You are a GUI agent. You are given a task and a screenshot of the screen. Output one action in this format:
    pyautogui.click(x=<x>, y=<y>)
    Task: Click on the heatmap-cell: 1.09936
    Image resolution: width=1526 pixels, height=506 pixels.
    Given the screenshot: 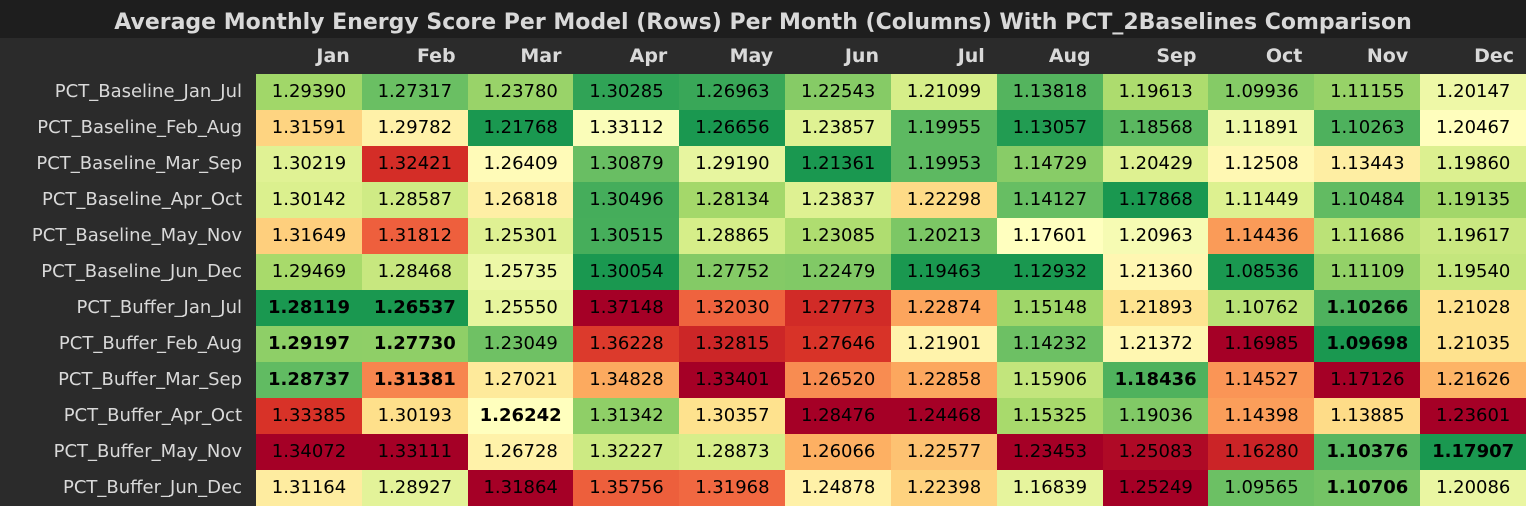 What is the action you would take?
    pyautogui.click(x=1261, y=92)
    